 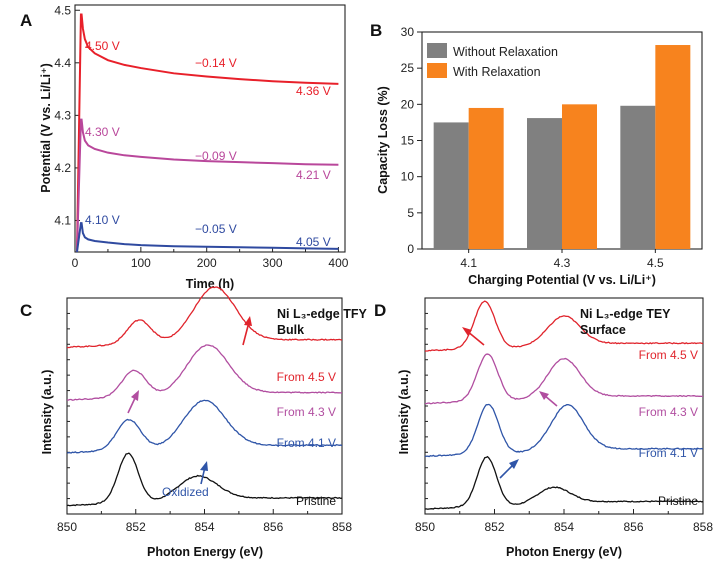 What do you see at coordinates (102, 132) in the screenshot?
I see `a-magenta-start-label: 4.30 V` at bounding box center [102, 132].